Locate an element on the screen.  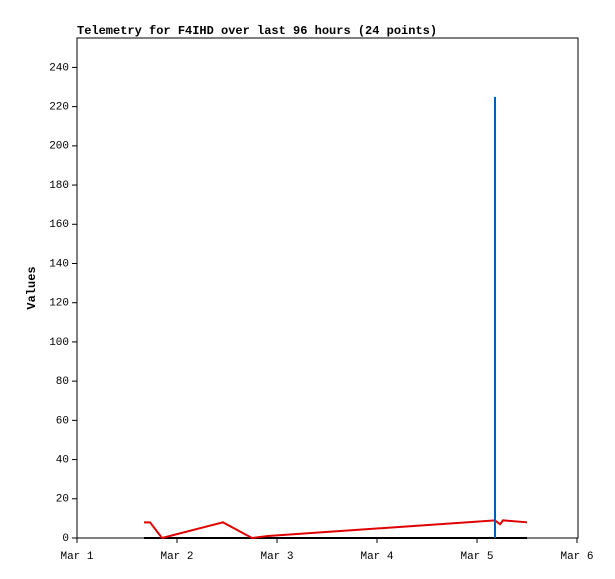
x-tick-label: Mar 5 is located at coordinates (476, 557).